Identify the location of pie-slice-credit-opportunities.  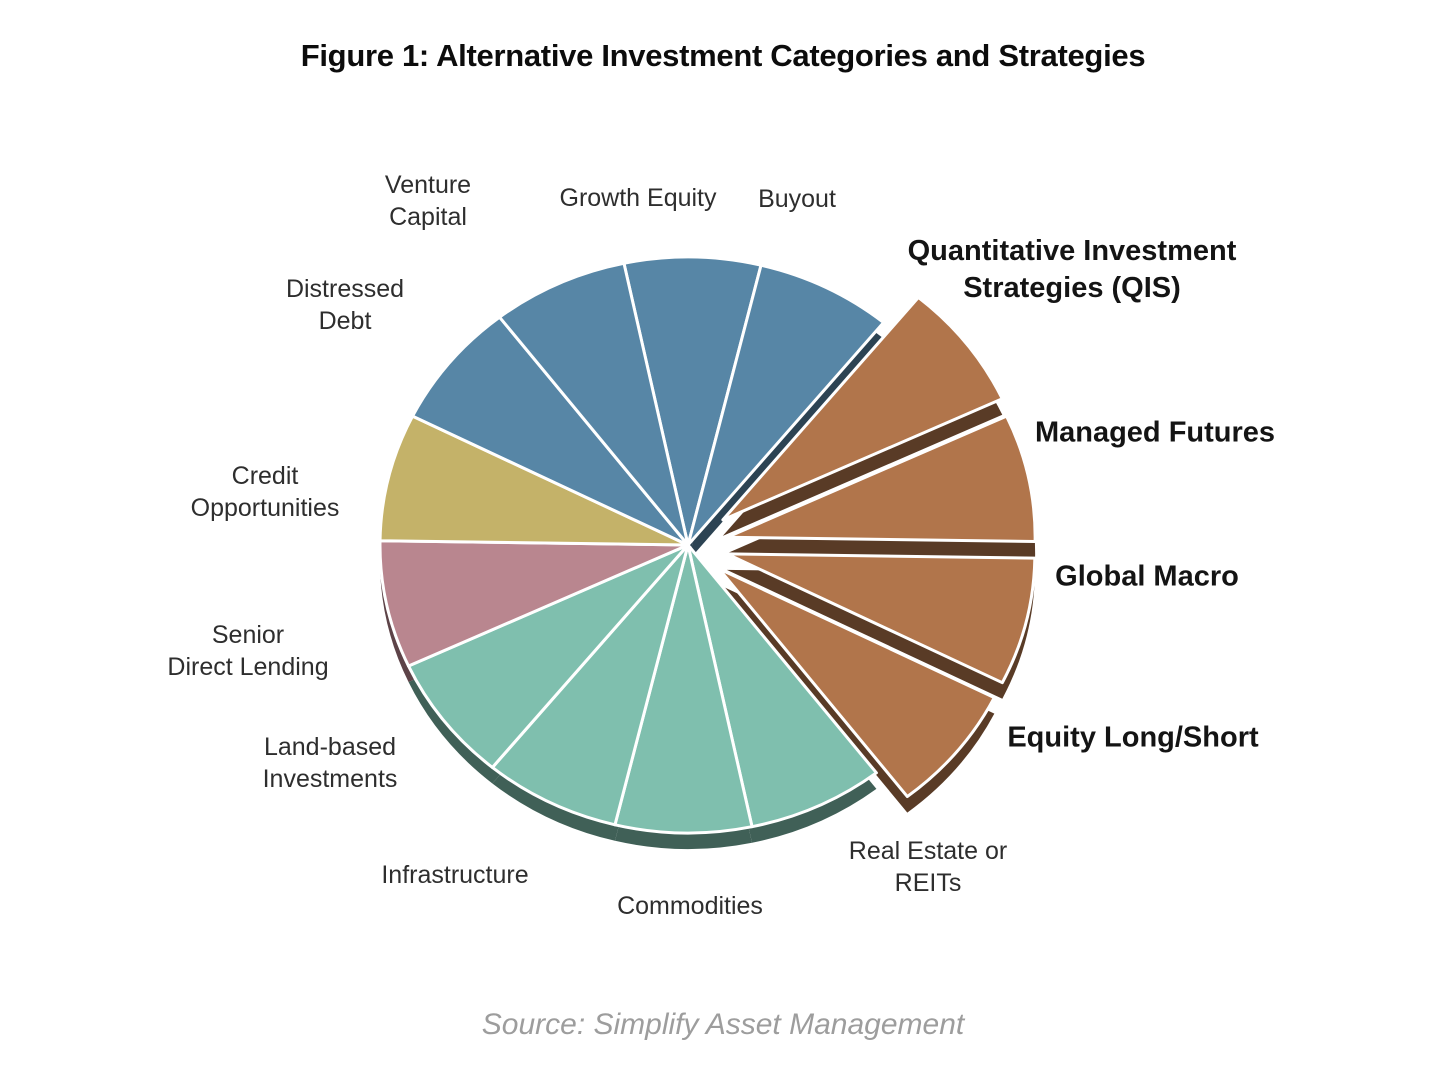
(534, 480).